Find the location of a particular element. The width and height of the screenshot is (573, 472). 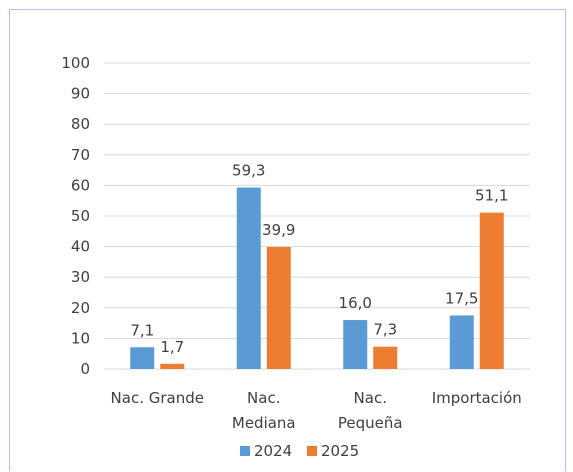

data-label: 16,0 is located at coordinates (355, 303).